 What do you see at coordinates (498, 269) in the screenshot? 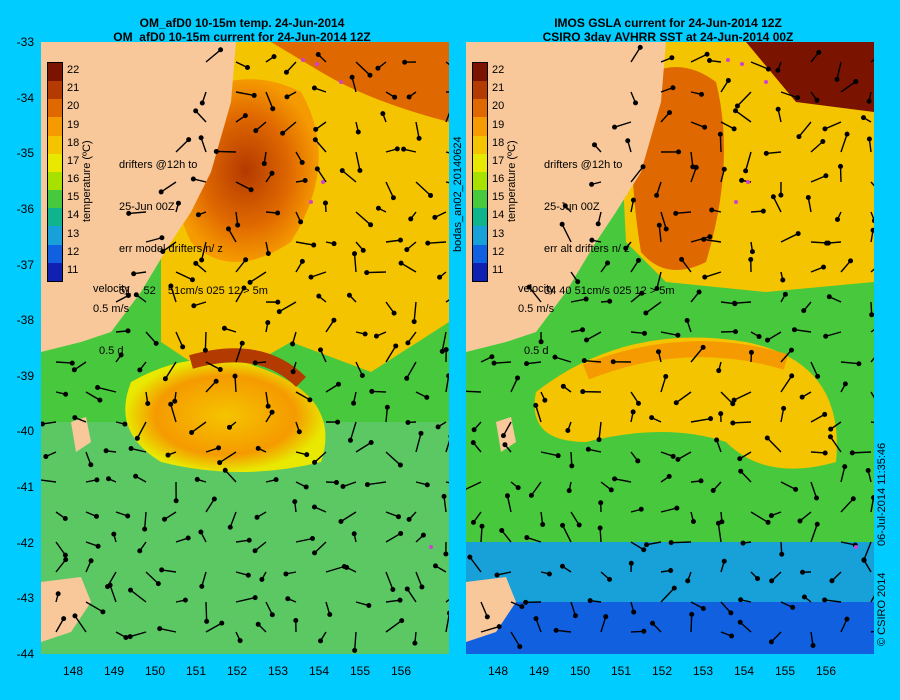
I see `colorbar-tick-label: 11` at bounding box center [498, 269].